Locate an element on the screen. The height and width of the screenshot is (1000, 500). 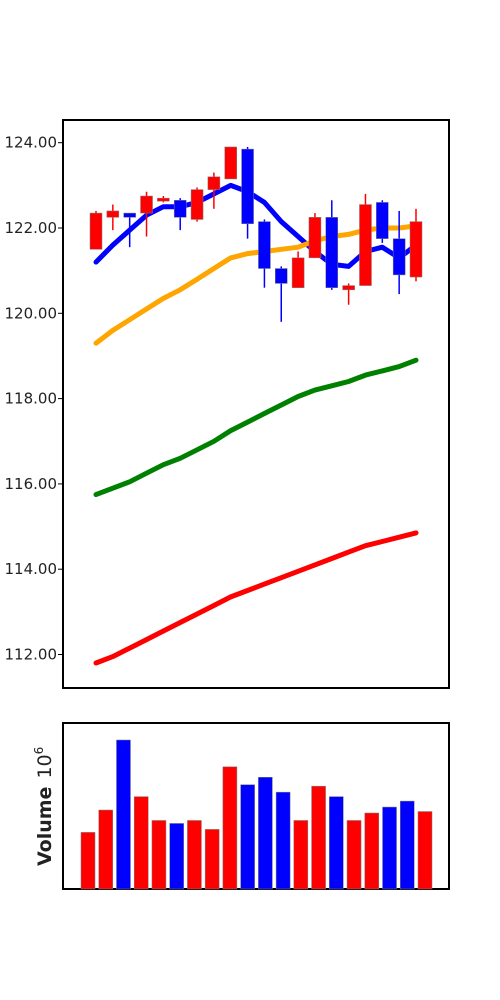
volume-panel: Volume106 is located at coordinates (241, 806).